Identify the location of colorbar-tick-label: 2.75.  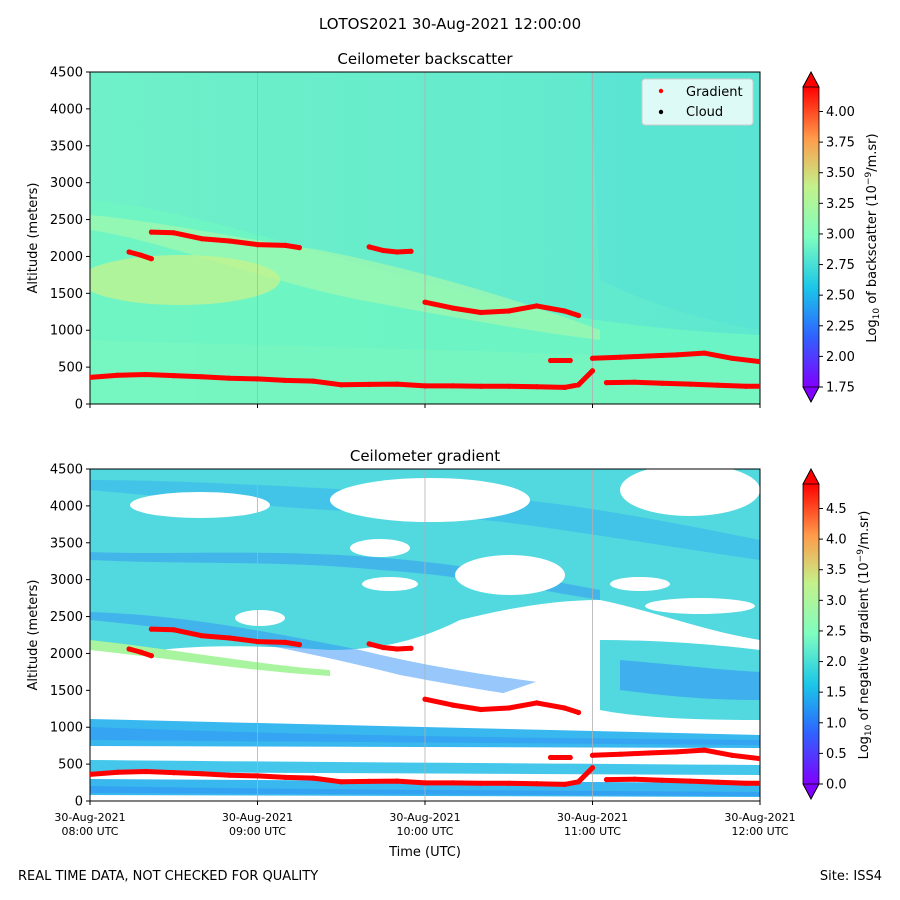
(840, 265).